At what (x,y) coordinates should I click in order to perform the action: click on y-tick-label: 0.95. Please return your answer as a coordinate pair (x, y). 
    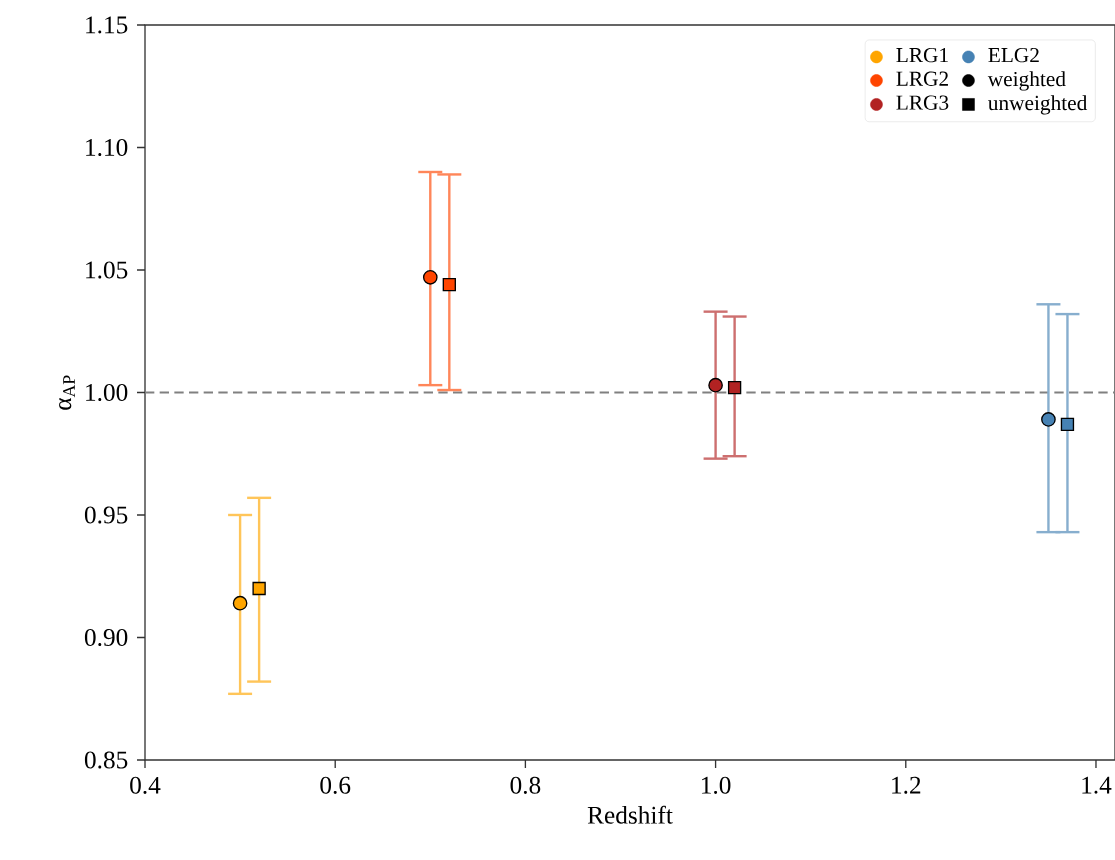
    Looking at the image, I should click on (106, 515).